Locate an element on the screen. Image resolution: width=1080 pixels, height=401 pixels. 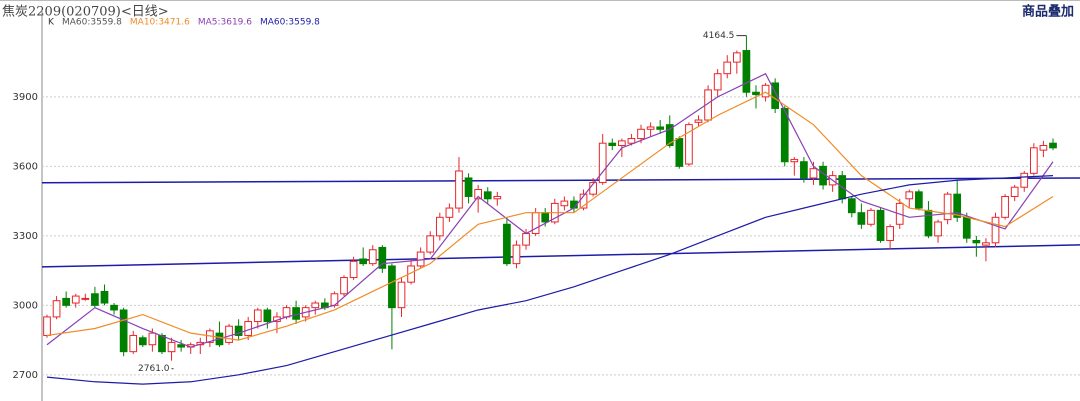
legend-item: MA5:3619.6 is located at coordinates (225, 23).